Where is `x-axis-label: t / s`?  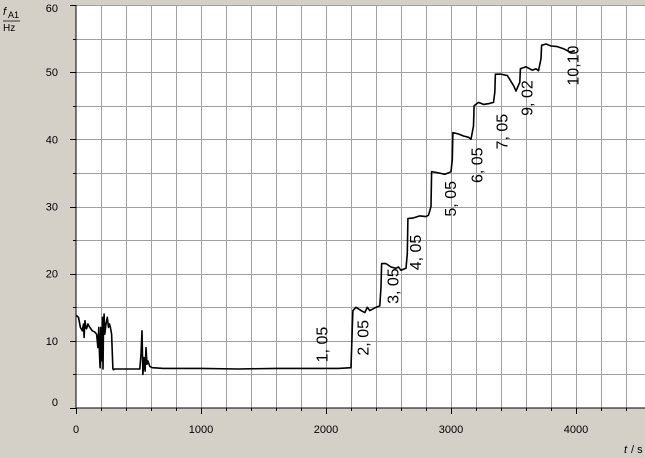 x-axis-label: t / s is located at coordinates (633, 450).